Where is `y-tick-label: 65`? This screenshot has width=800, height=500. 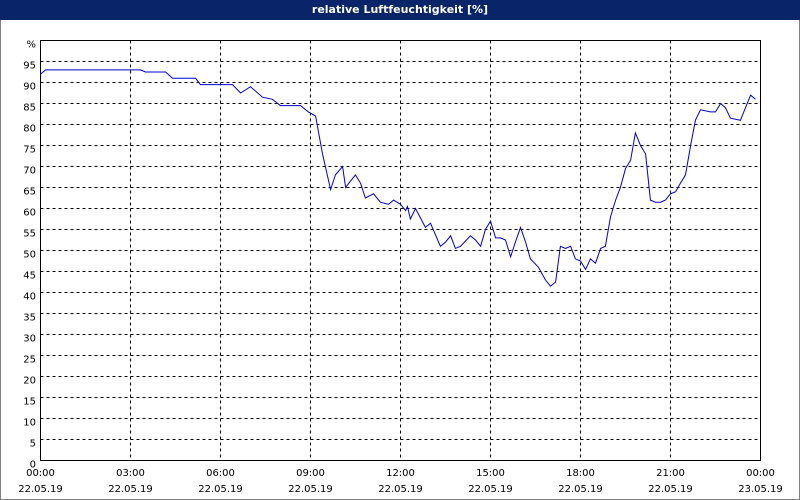
y-tick-label: 65 is located at coordinates (29, 192).